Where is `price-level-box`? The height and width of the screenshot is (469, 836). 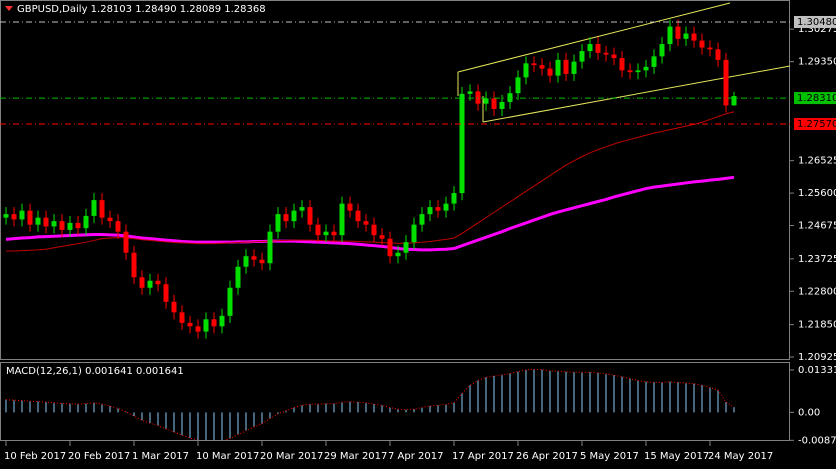
price-level-box is located at coordinates (815, 98).